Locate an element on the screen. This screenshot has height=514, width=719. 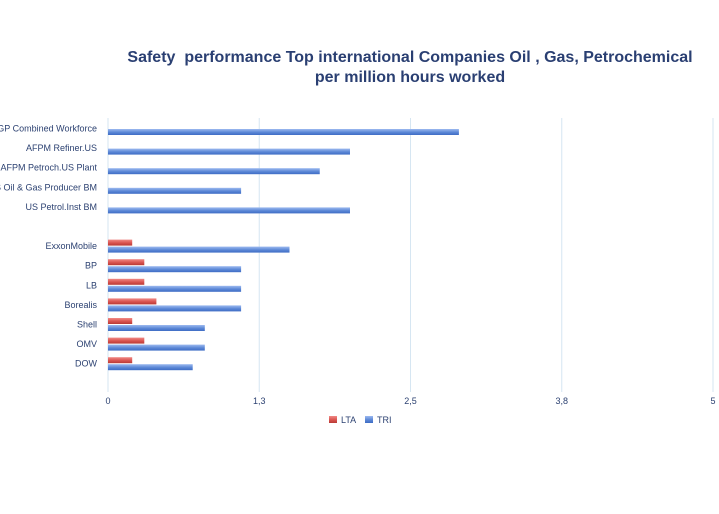
x-tick-label: 2,5 is located at coordinates (410, 401).